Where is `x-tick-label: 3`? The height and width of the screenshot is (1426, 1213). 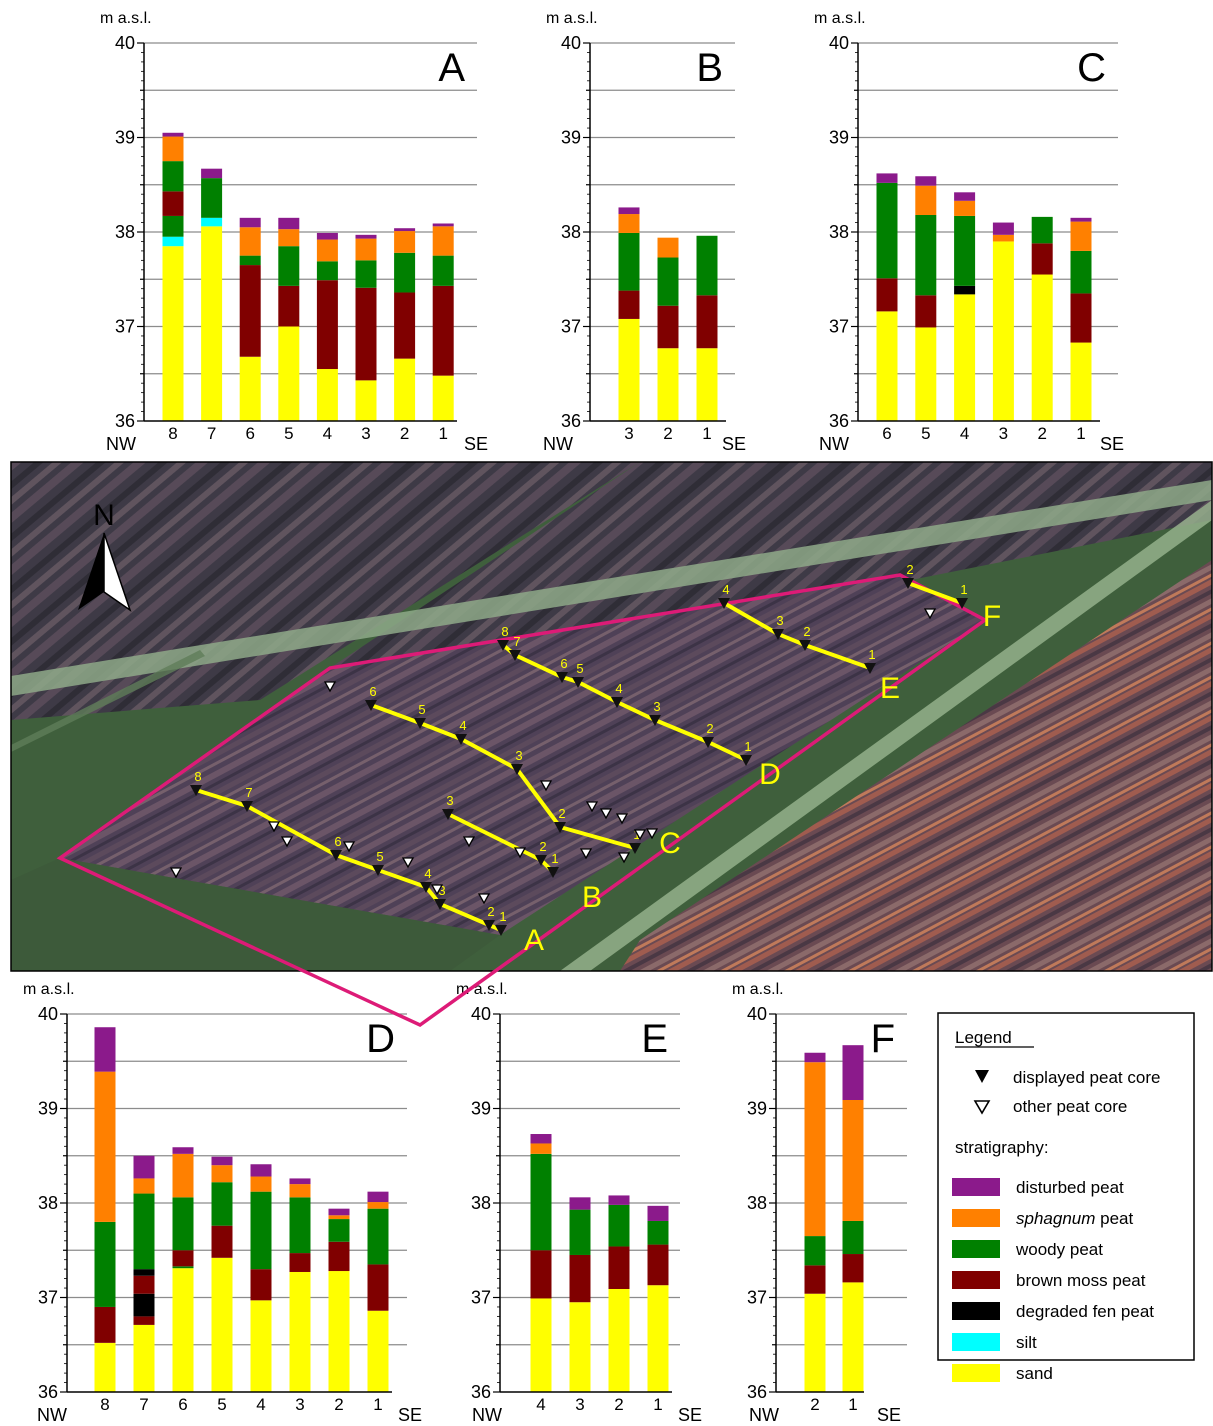 x-tick-label: 3 is located at coordinates (1003, 433).